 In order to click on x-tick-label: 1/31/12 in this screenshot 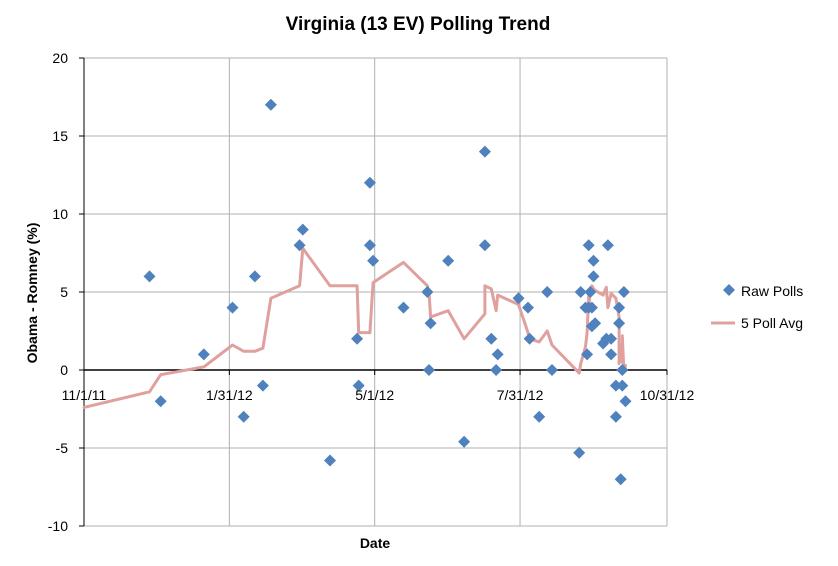, I will do `click(229, 395)`.